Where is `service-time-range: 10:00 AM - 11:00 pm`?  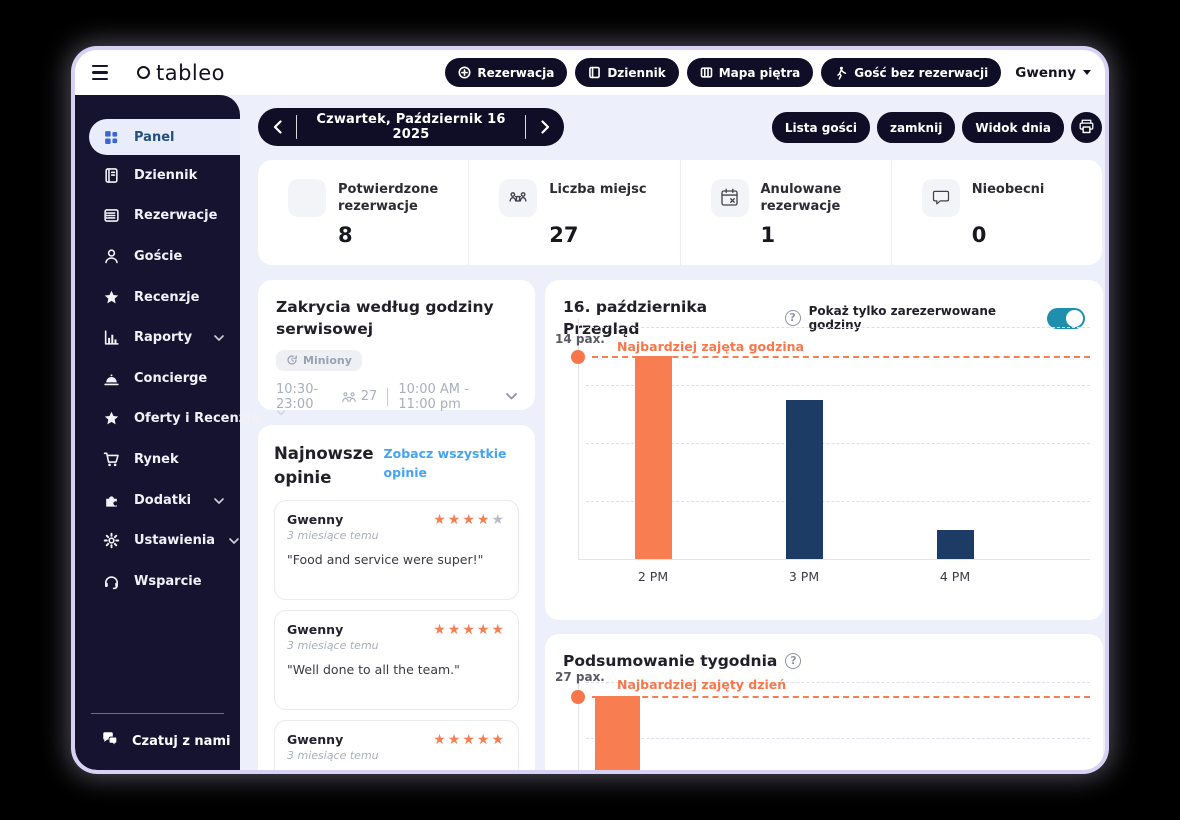 service-time-range: 10:00 AM - 11:00 pm is located at coordinates (433, 396).